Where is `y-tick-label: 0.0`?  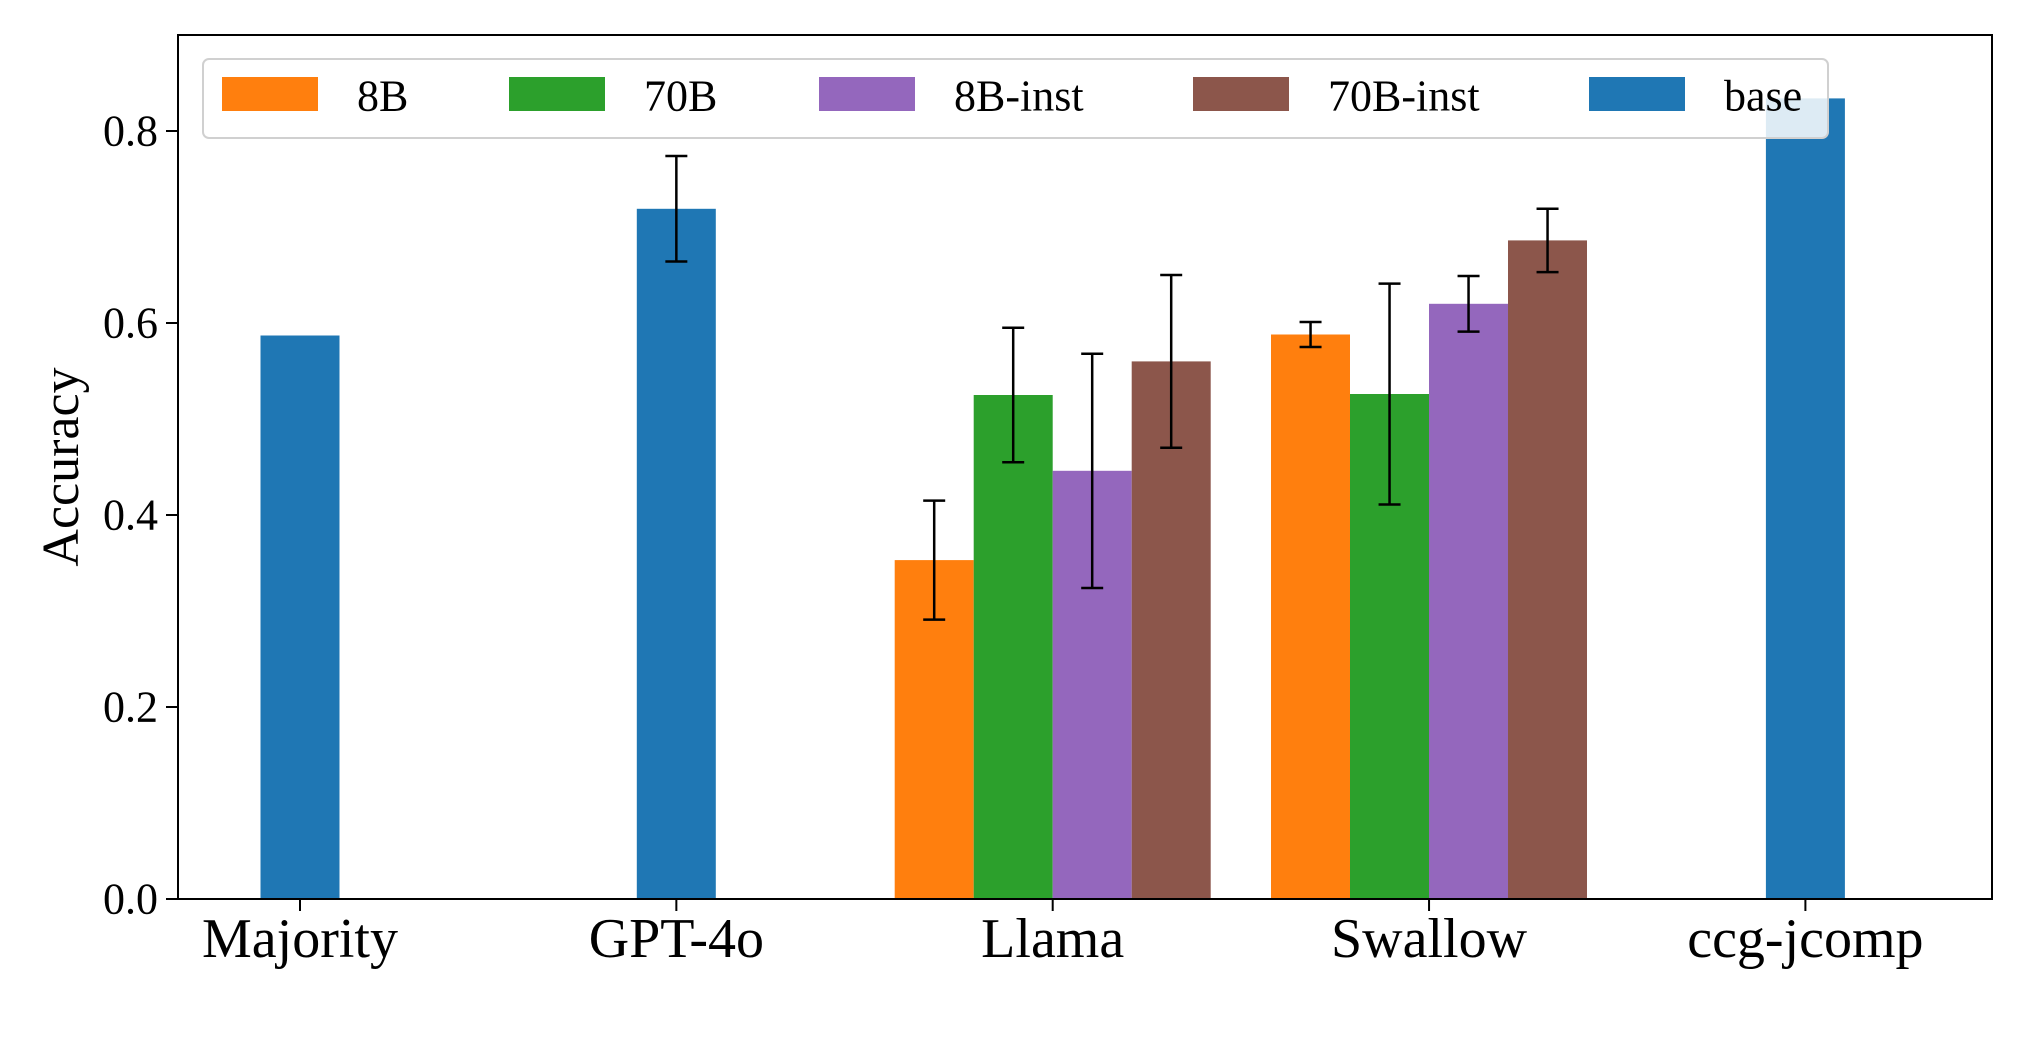 y-tick-label: 0.0 is located at coordinates (130, 899).